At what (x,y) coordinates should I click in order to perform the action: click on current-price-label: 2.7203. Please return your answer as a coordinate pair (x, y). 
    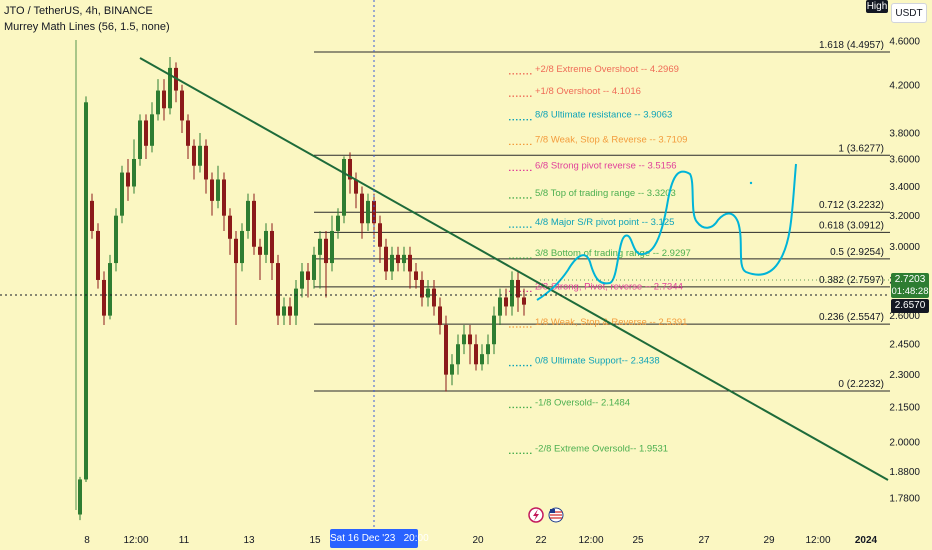
    Looking at the image, I should click on (910, 279).